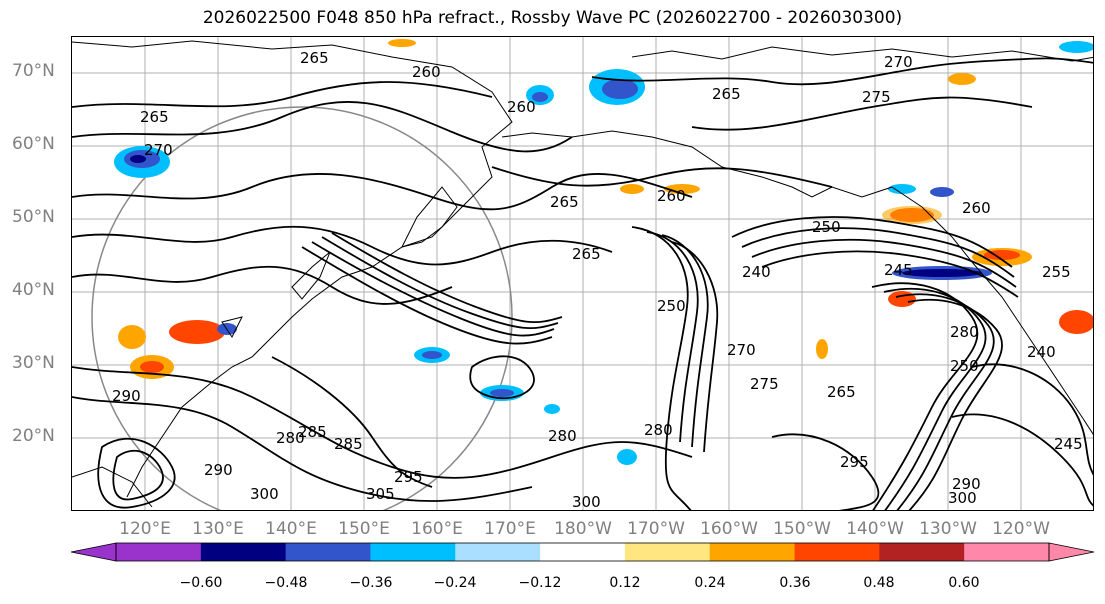 Image resolution: width=1105 pixels, height=604 pixels. I want to click on colorbar-tick-label: −0.12, so click(540, 583).